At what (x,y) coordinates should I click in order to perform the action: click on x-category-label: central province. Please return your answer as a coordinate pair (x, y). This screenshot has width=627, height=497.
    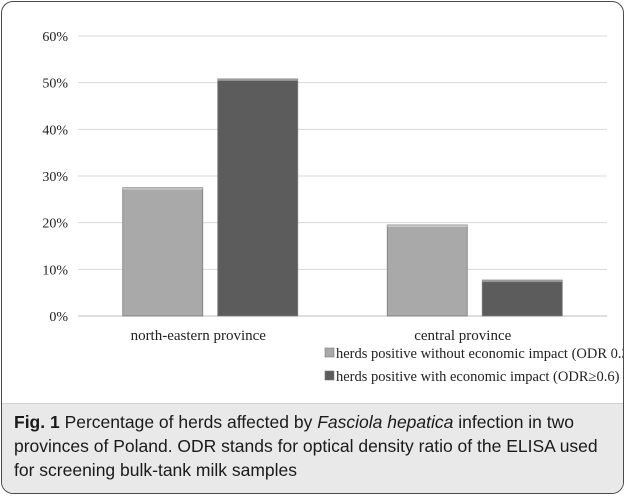
    Looking at the image, I should click on (462, 336).